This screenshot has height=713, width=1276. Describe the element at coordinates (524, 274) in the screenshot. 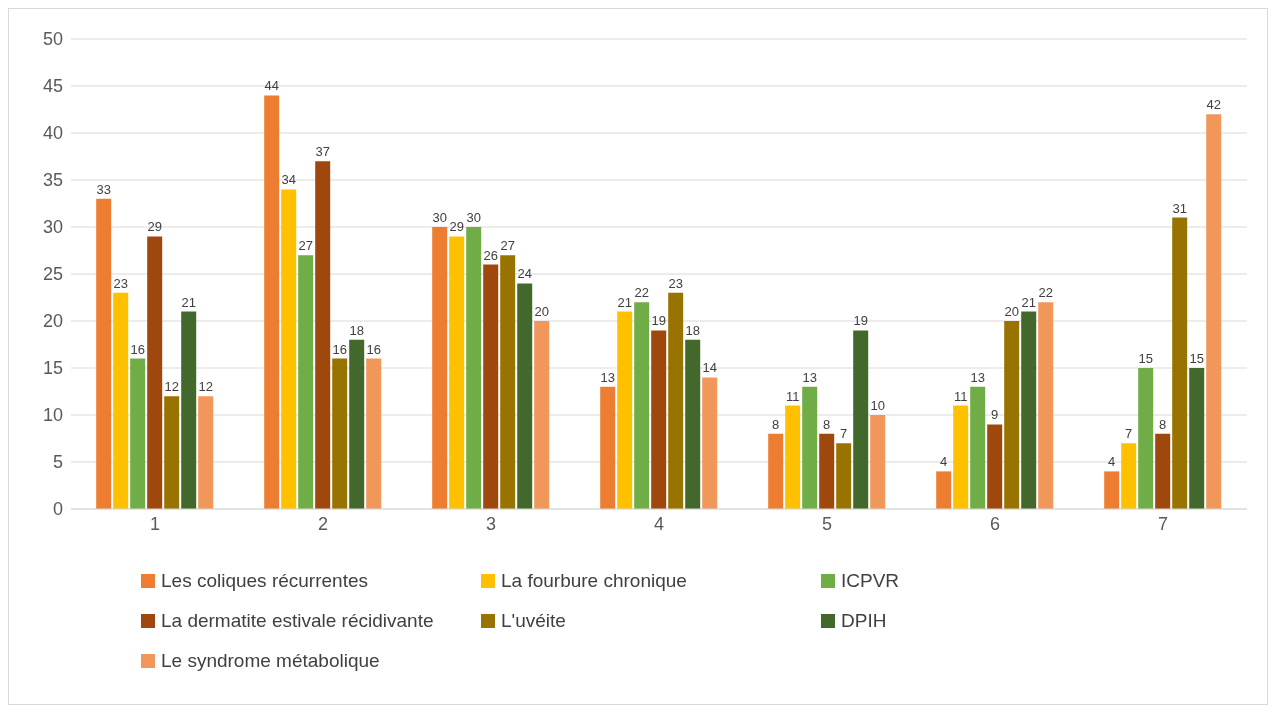

I see `data-label: 24` at that location.